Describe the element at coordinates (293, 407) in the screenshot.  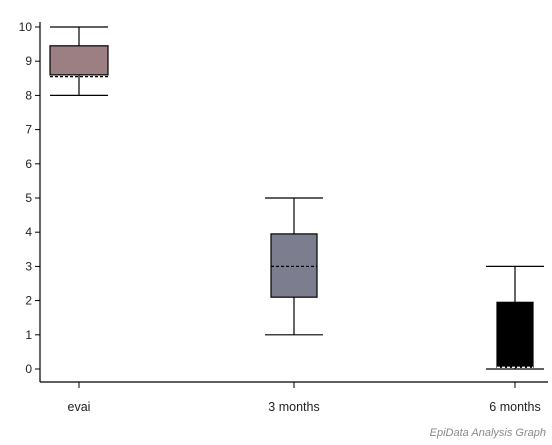
I see `x-category-label: 3 months` at that location.